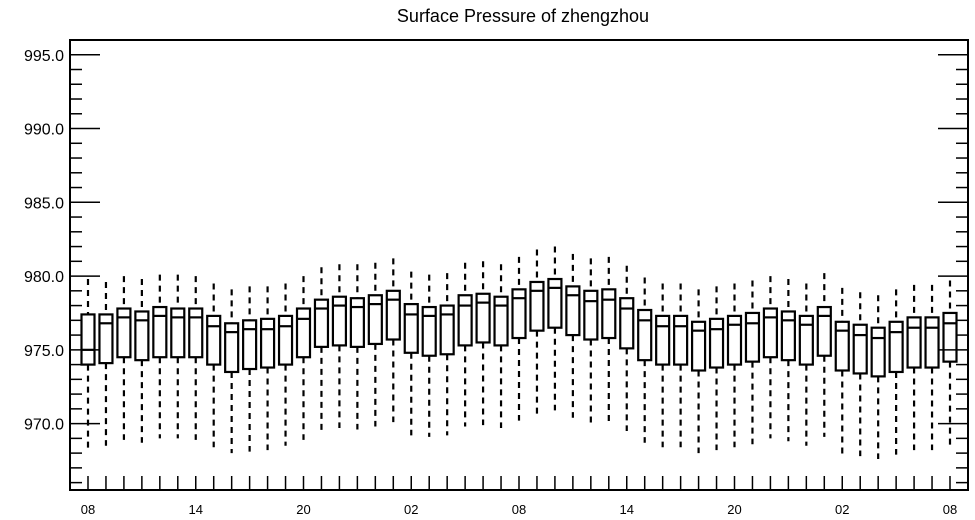 Image resolution: width=975 pixels, height=520 pixels. What do you see at coordinates (44, 425) in the screenshot?
I see `y-tick-label: 970.0` at bounding box center [44, 425].